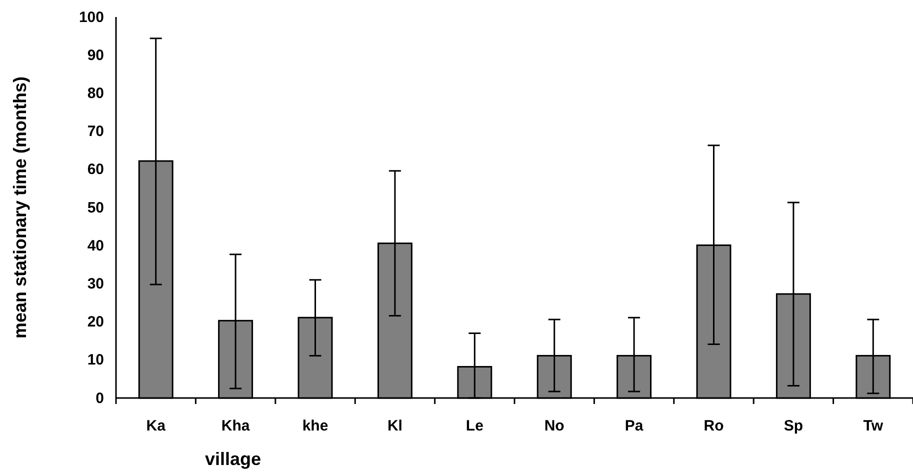 The height and width of the screenshot is (472, 913). I want to click on y-tick-label: 100, so click(91, 17).